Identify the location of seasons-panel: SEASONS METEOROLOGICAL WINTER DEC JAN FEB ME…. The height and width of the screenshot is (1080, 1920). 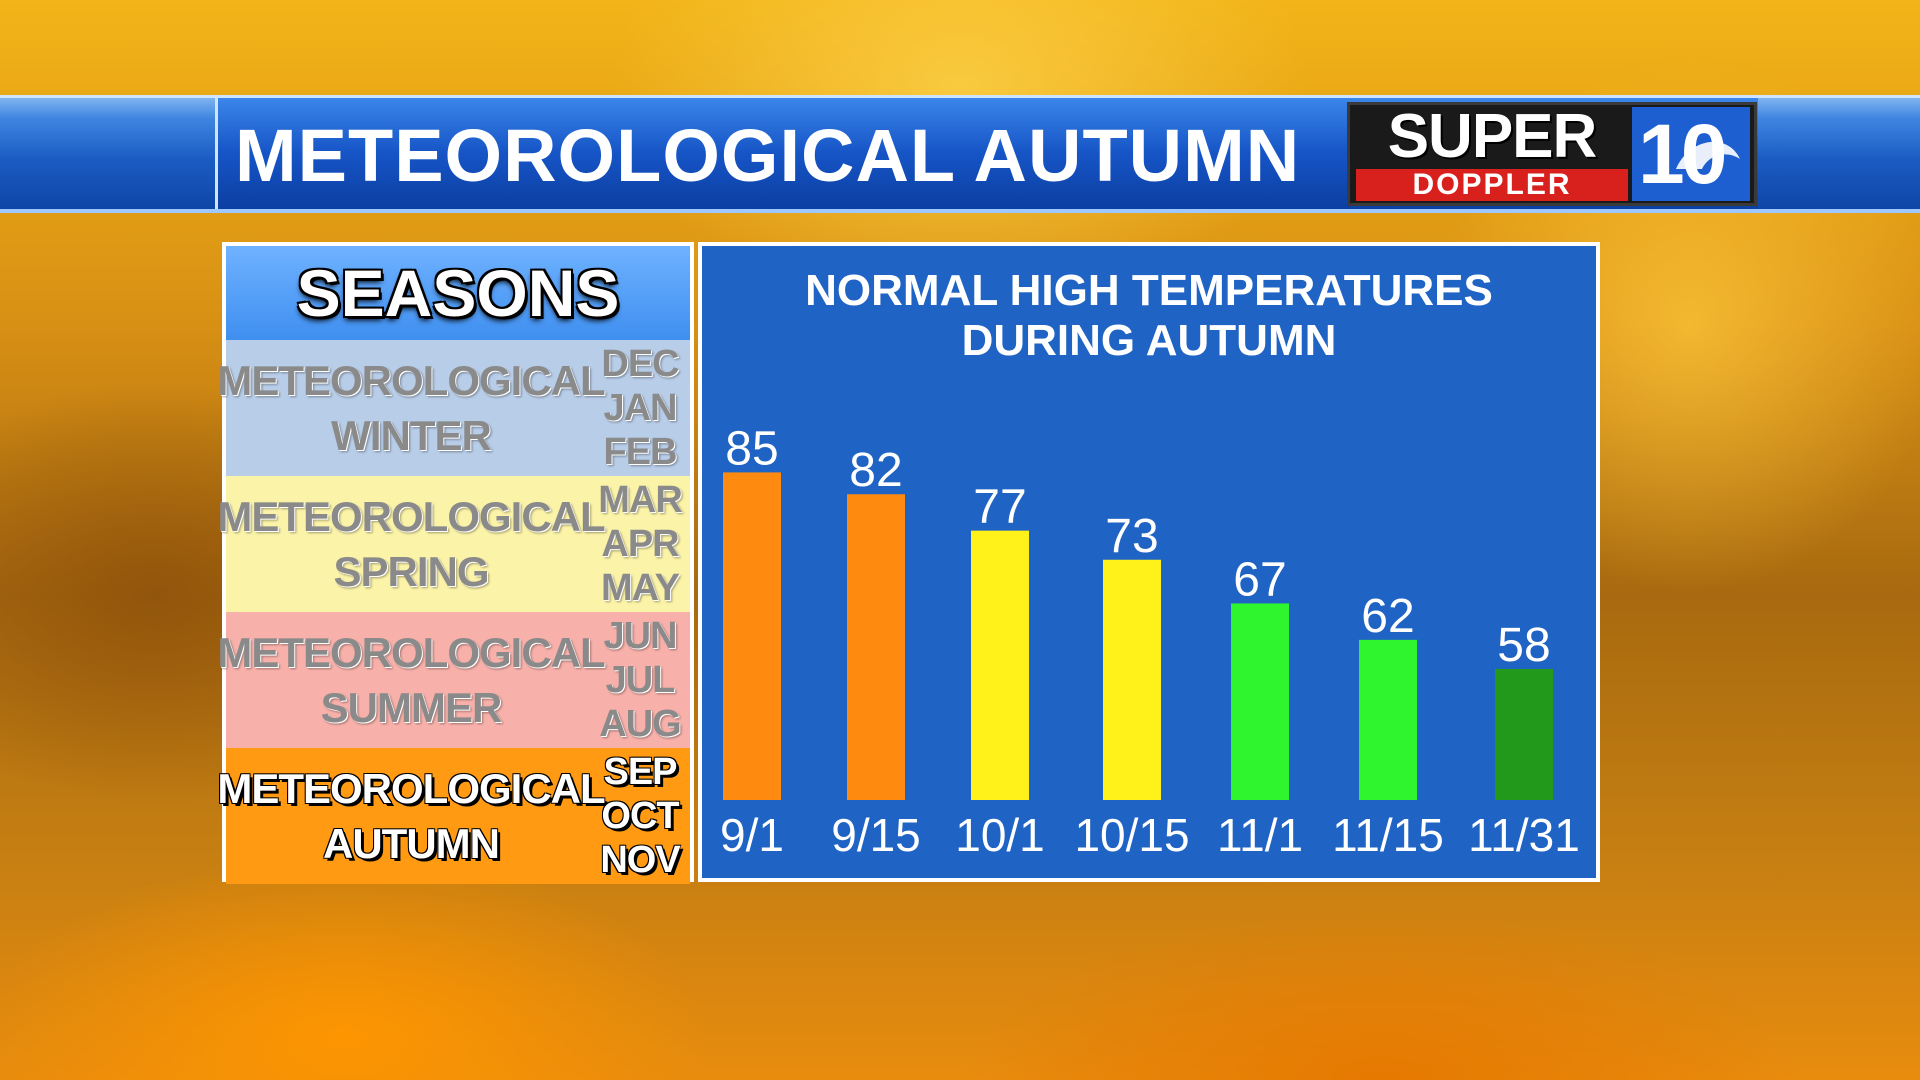
(455, 563).